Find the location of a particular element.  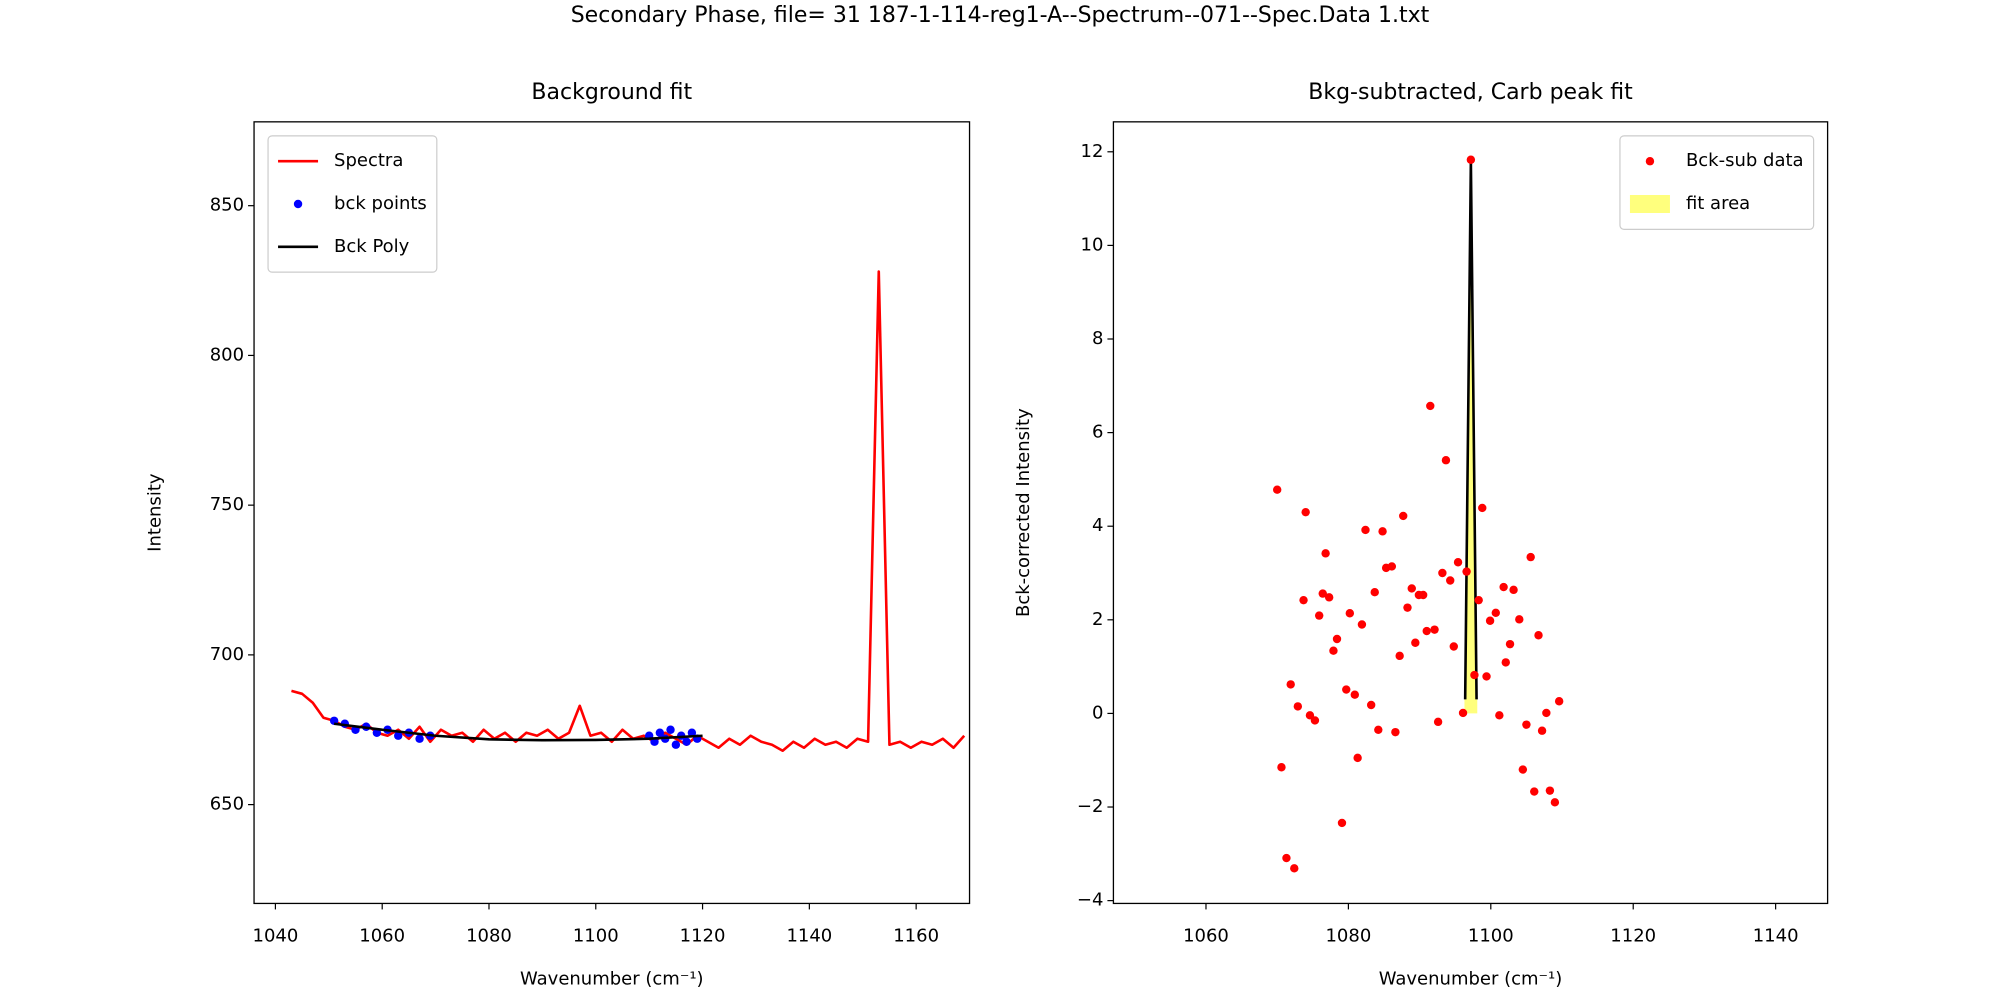

y-tick-label: 8 is located at coordinates (1097, 338).